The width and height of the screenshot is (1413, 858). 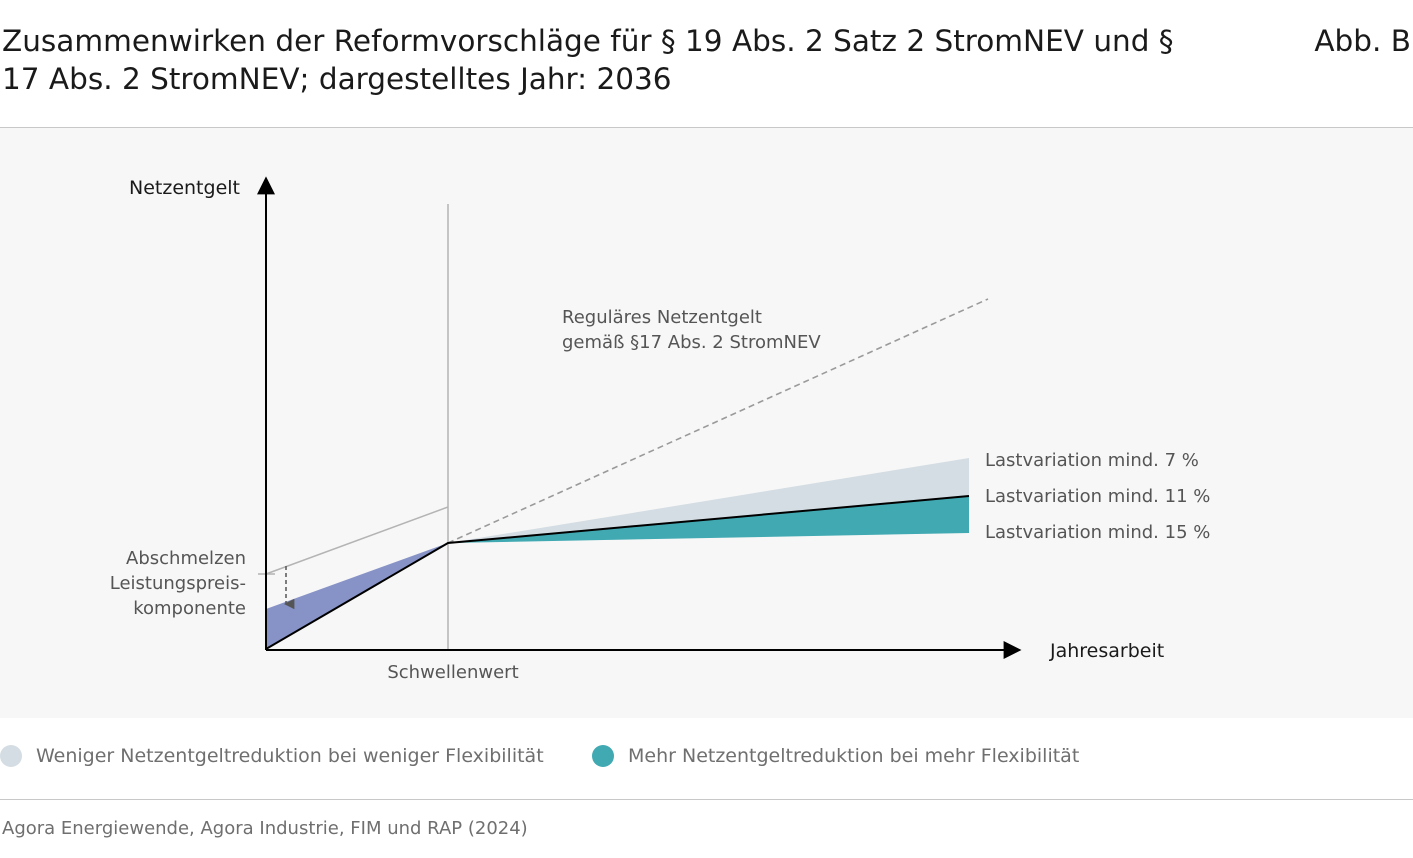 What do you see at coordinates (718, 421) in the screenshot?
I see `regular-fee-dashed-line` at bounding box center [718, 421].